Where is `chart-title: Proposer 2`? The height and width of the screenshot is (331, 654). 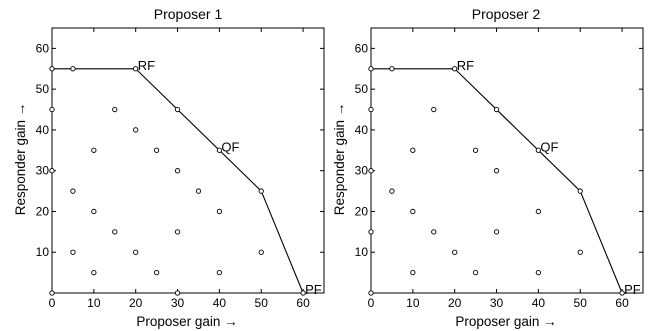 chart-title: Proposer 2 is located at coordinates (506, 14).